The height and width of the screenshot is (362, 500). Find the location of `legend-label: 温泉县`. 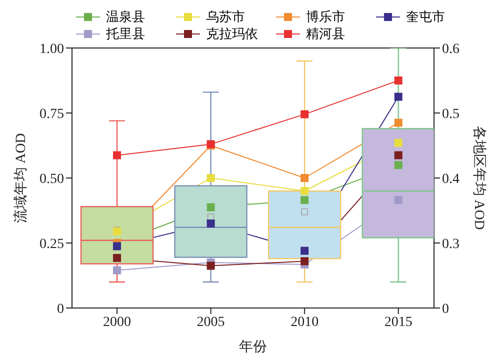

legend-label: 温泉县 is located at coordinates (125, 16).